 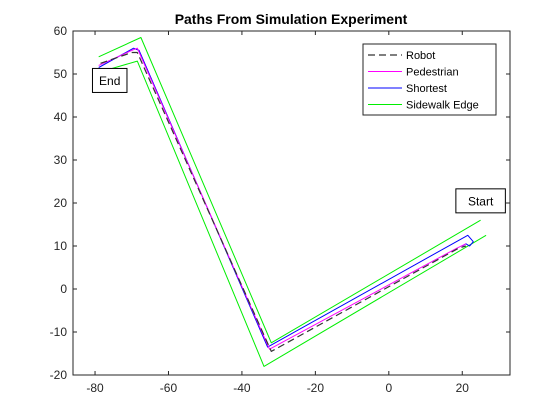 What do you see at coordinates (61, 74) in the screenshot?
I see `y-tick-label: 50` at bounding box center [61, 74].